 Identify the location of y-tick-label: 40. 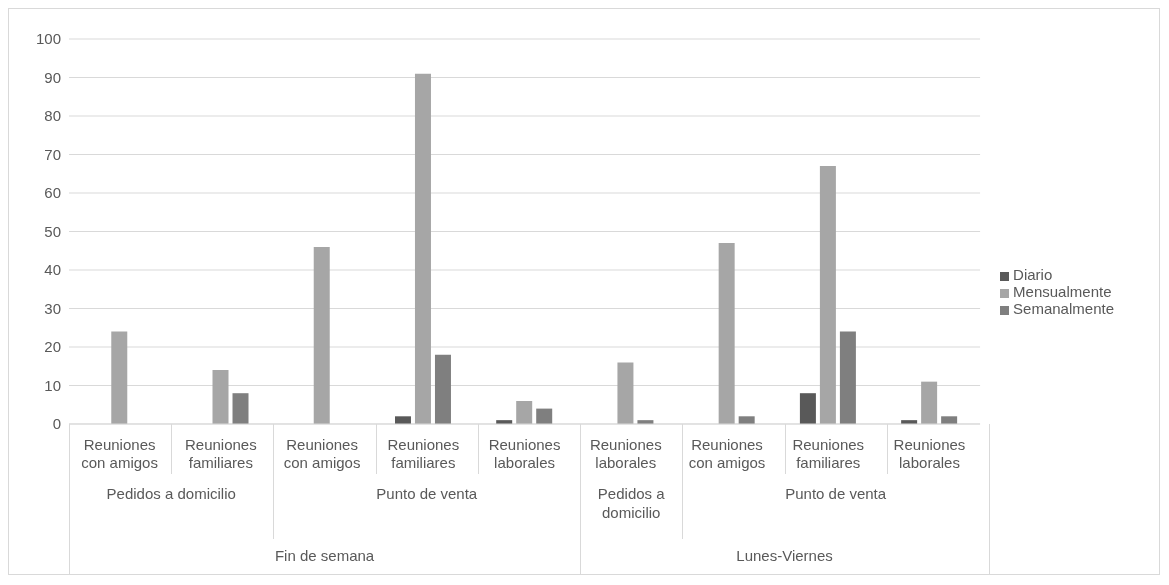
(52, 270).